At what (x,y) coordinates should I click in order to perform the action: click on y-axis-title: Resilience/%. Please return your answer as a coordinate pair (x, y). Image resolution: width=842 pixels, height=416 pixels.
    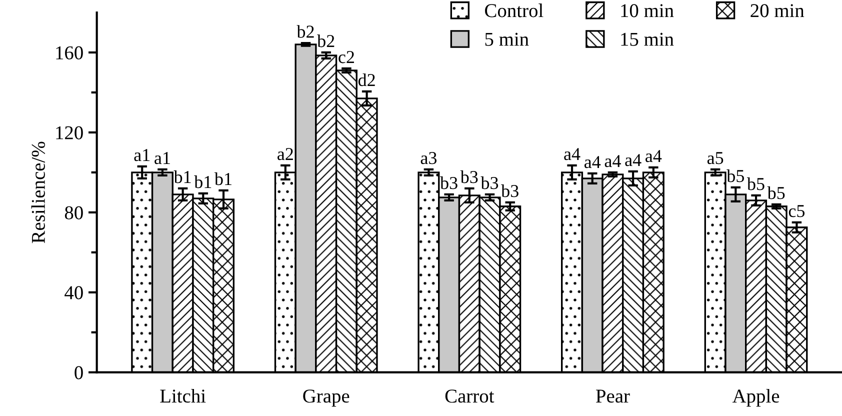
    Looking at the image, I should click on (38, 193).